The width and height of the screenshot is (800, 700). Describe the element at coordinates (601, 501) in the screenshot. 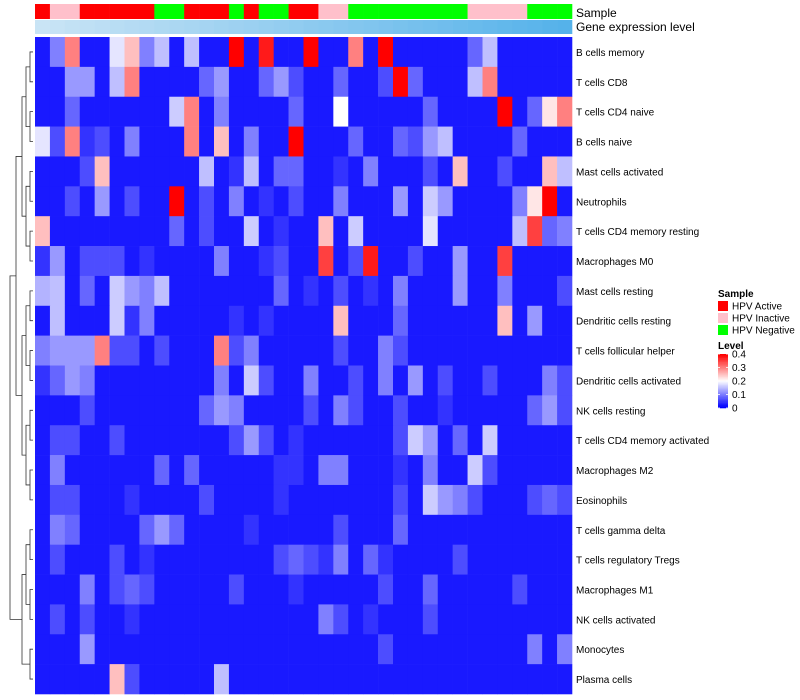

I see `row-label: Eosinophils` at that location.